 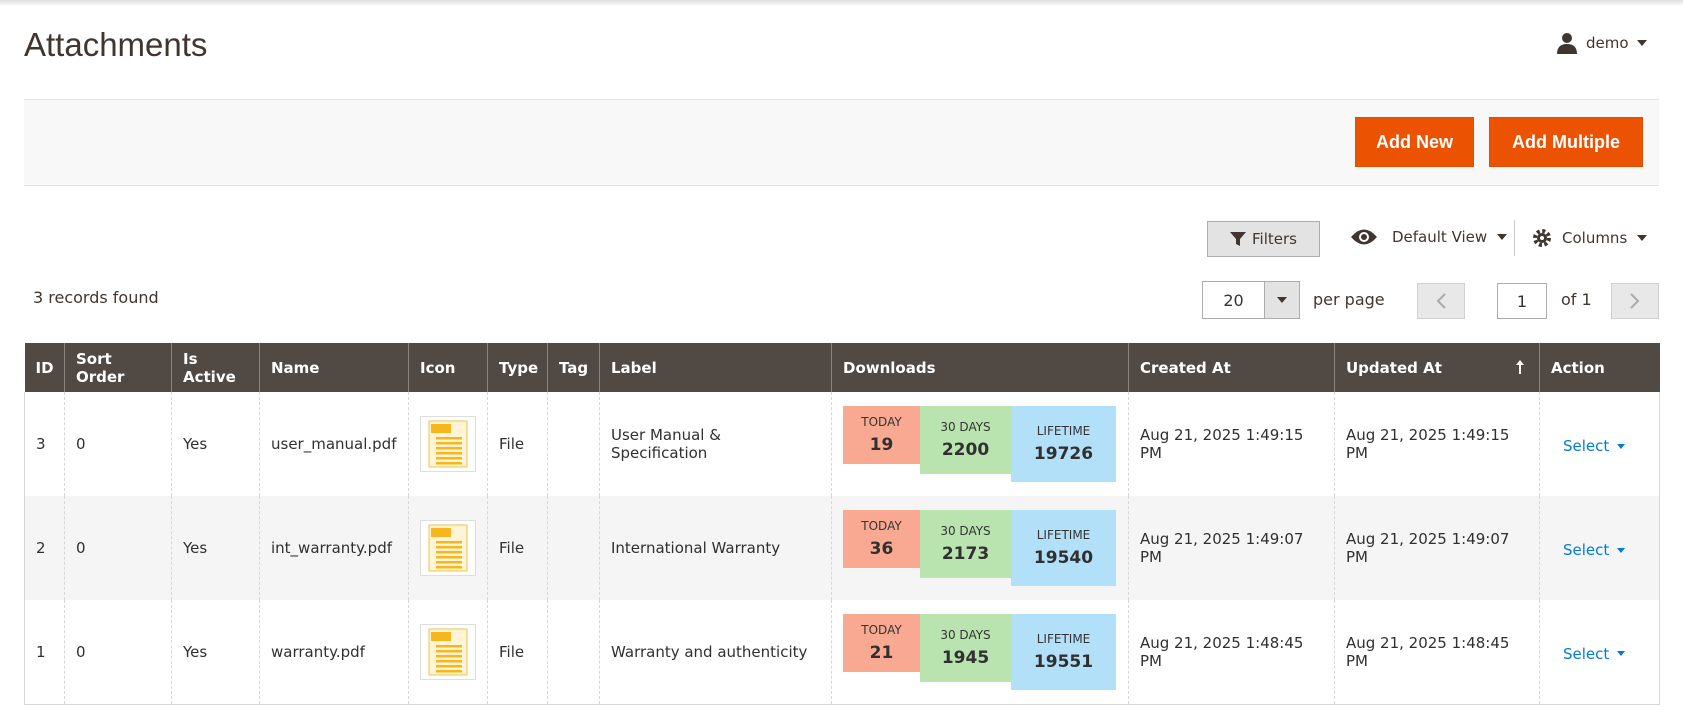 I want to click on top-shadow, so click(x=841, y=3).